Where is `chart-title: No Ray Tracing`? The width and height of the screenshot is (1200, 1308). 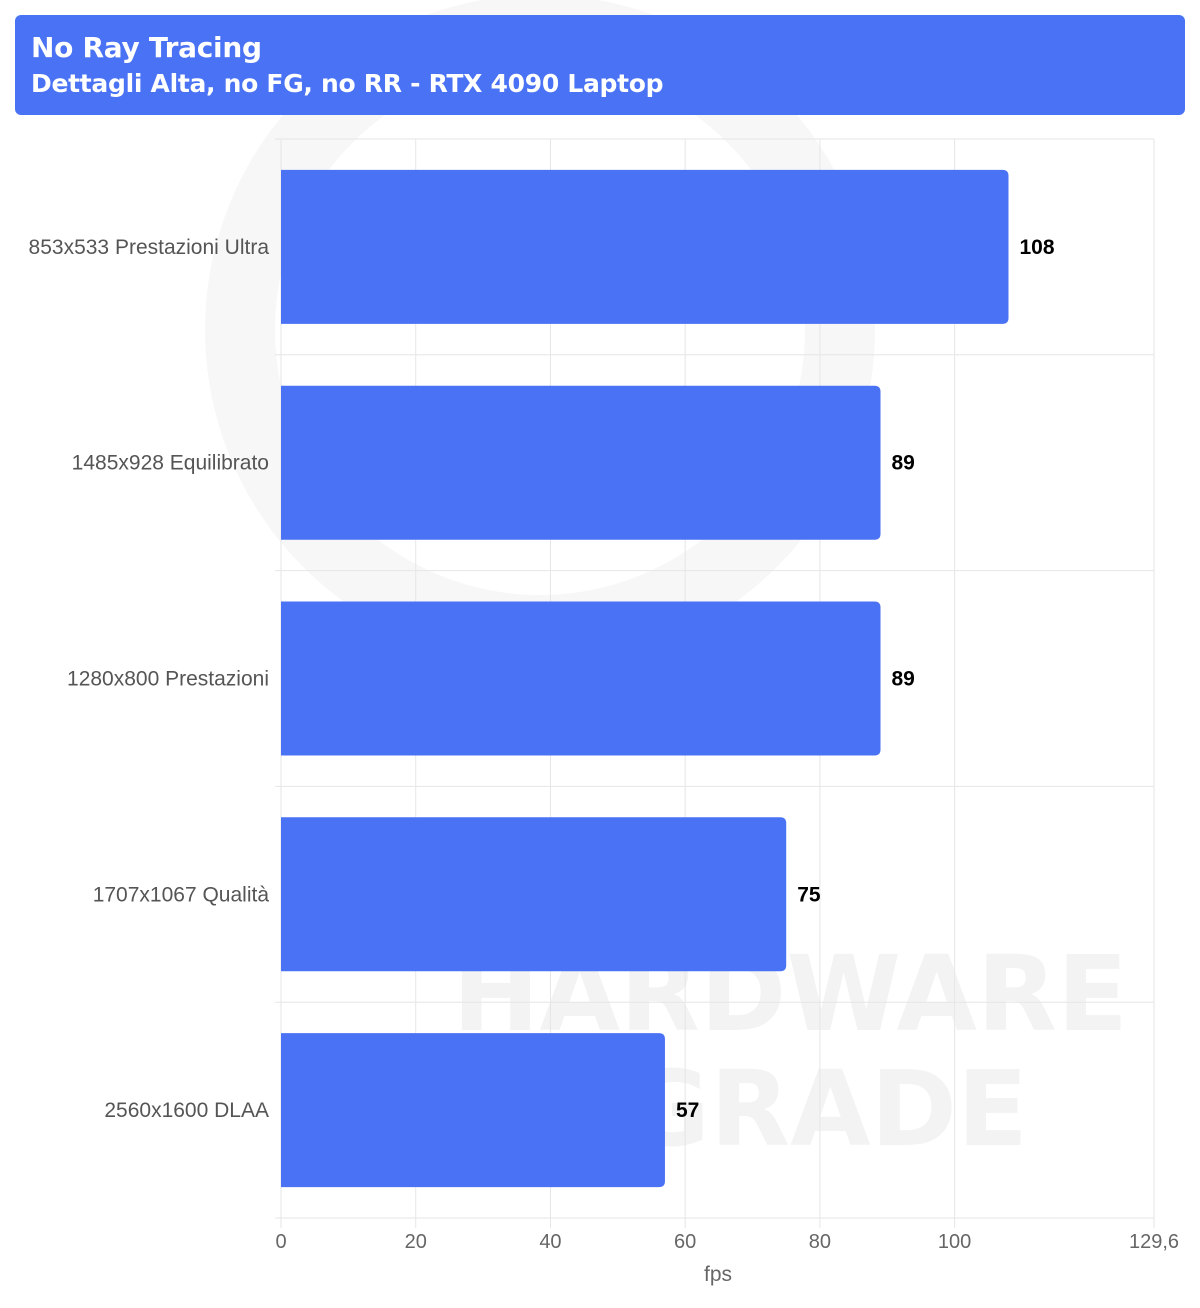
chart-title: No Ray Tracing is located at coordinates (146, 47).